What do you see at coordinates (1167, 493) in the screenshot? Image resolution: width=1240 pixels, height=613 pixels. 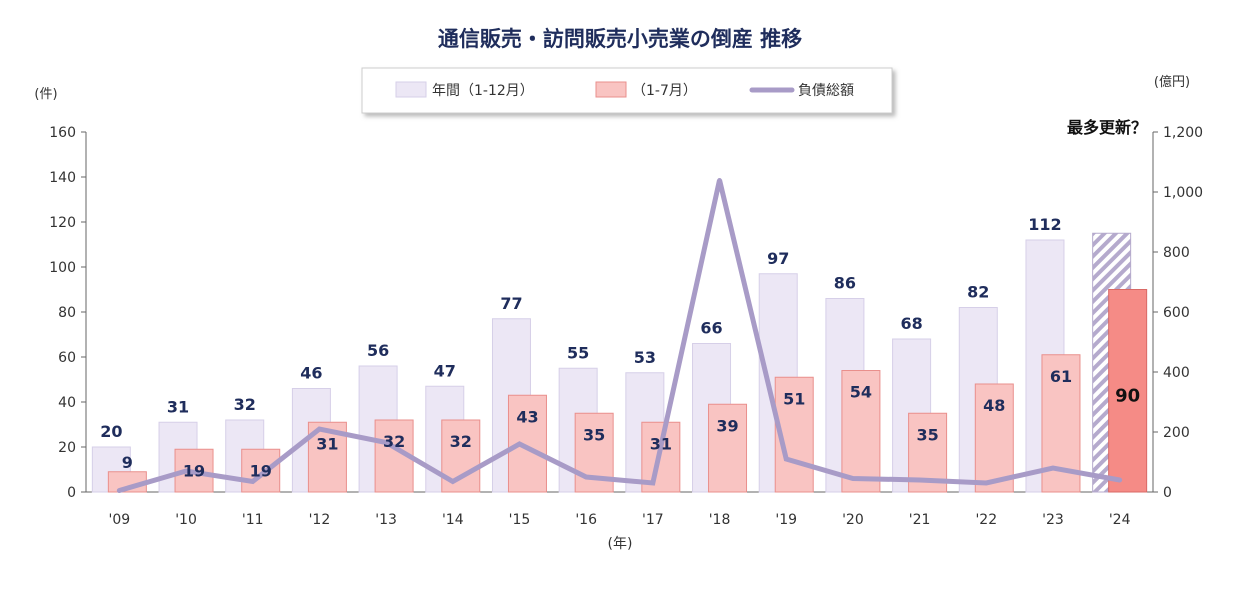 I see `right-axis-tick-label: 0` at bounding box center [1167, 493].